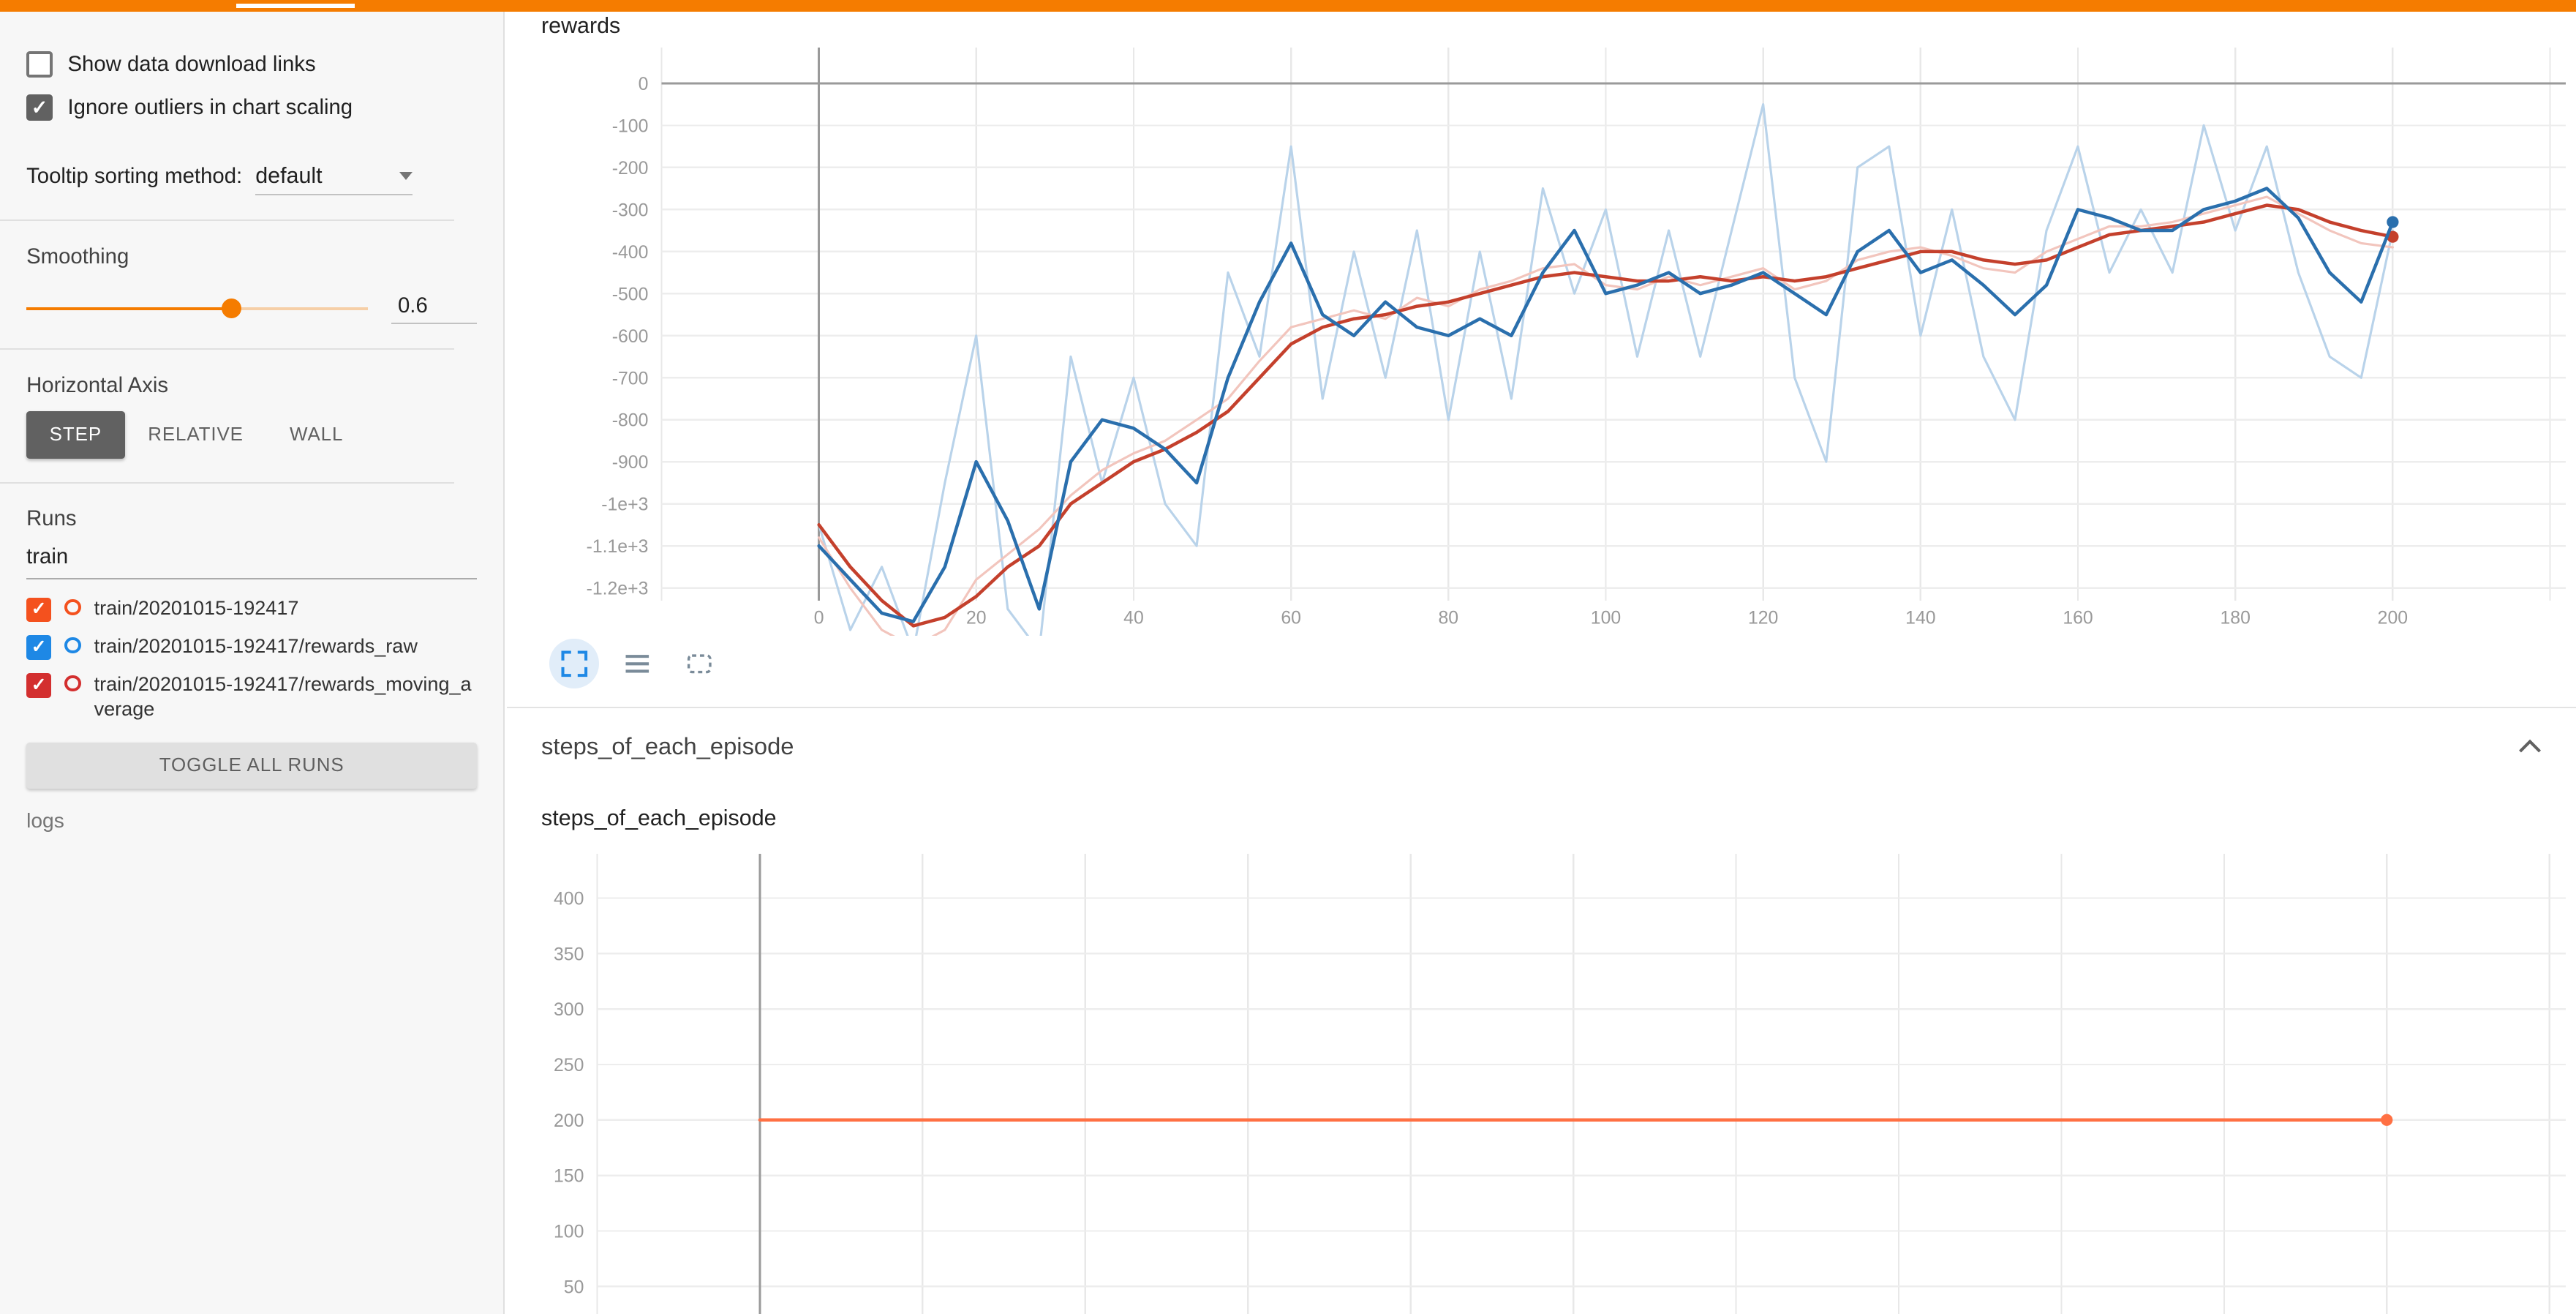 The height and width of the screenshot is (1314, 2576). I want to click on svg-text: -500, so click(630, 295).